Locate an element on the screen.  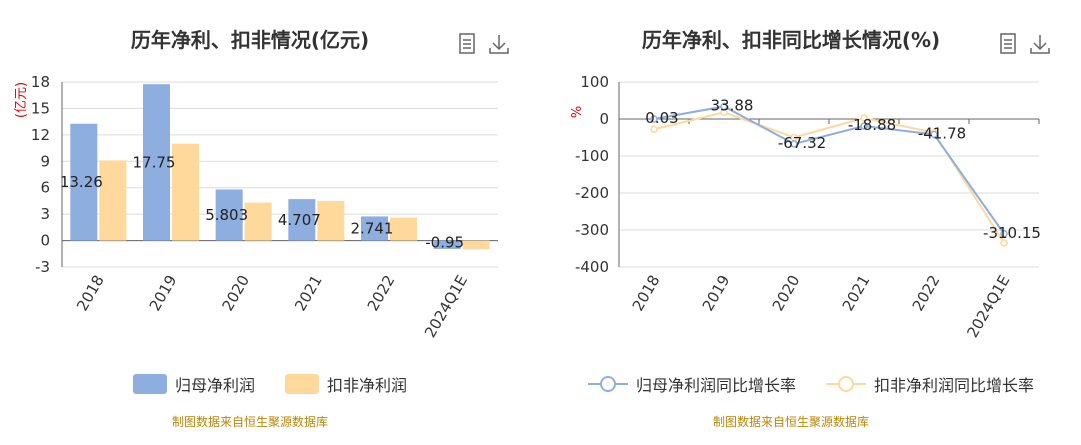
right-legend: 归母净利润同比增长率 扣非净利润同比增长率 is located at coordinates (811, 384).